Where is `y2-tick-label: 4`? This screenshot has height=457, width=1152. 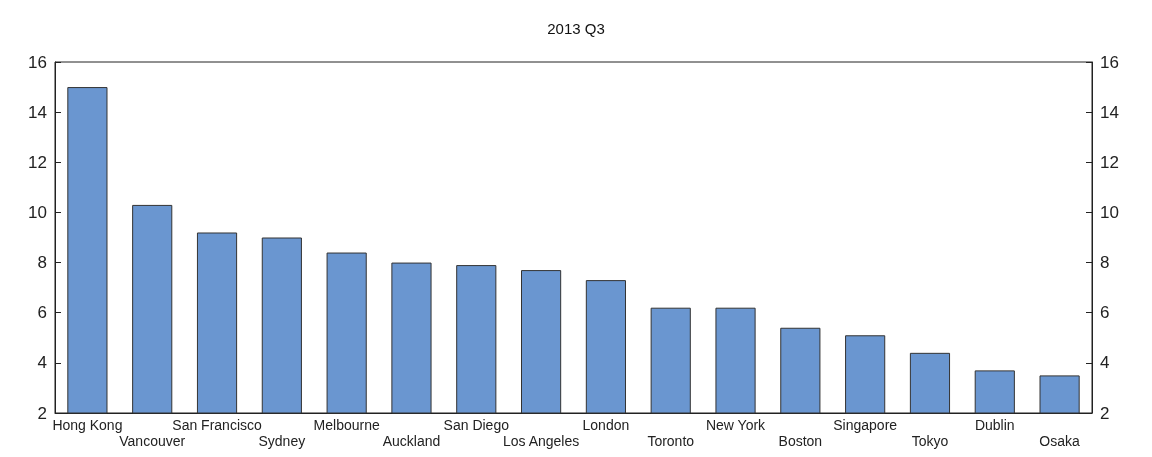 y2-tick-label: 4 is located at coordinates (1105, 363).